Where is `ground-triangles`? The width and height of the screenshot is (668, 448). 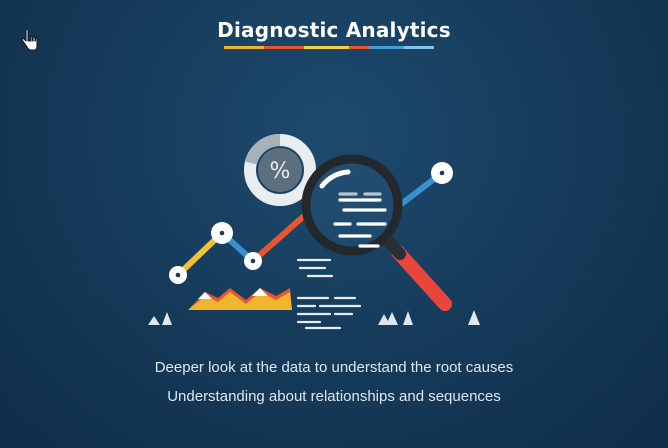
ground-triangles is located at coordinates (314, 317).